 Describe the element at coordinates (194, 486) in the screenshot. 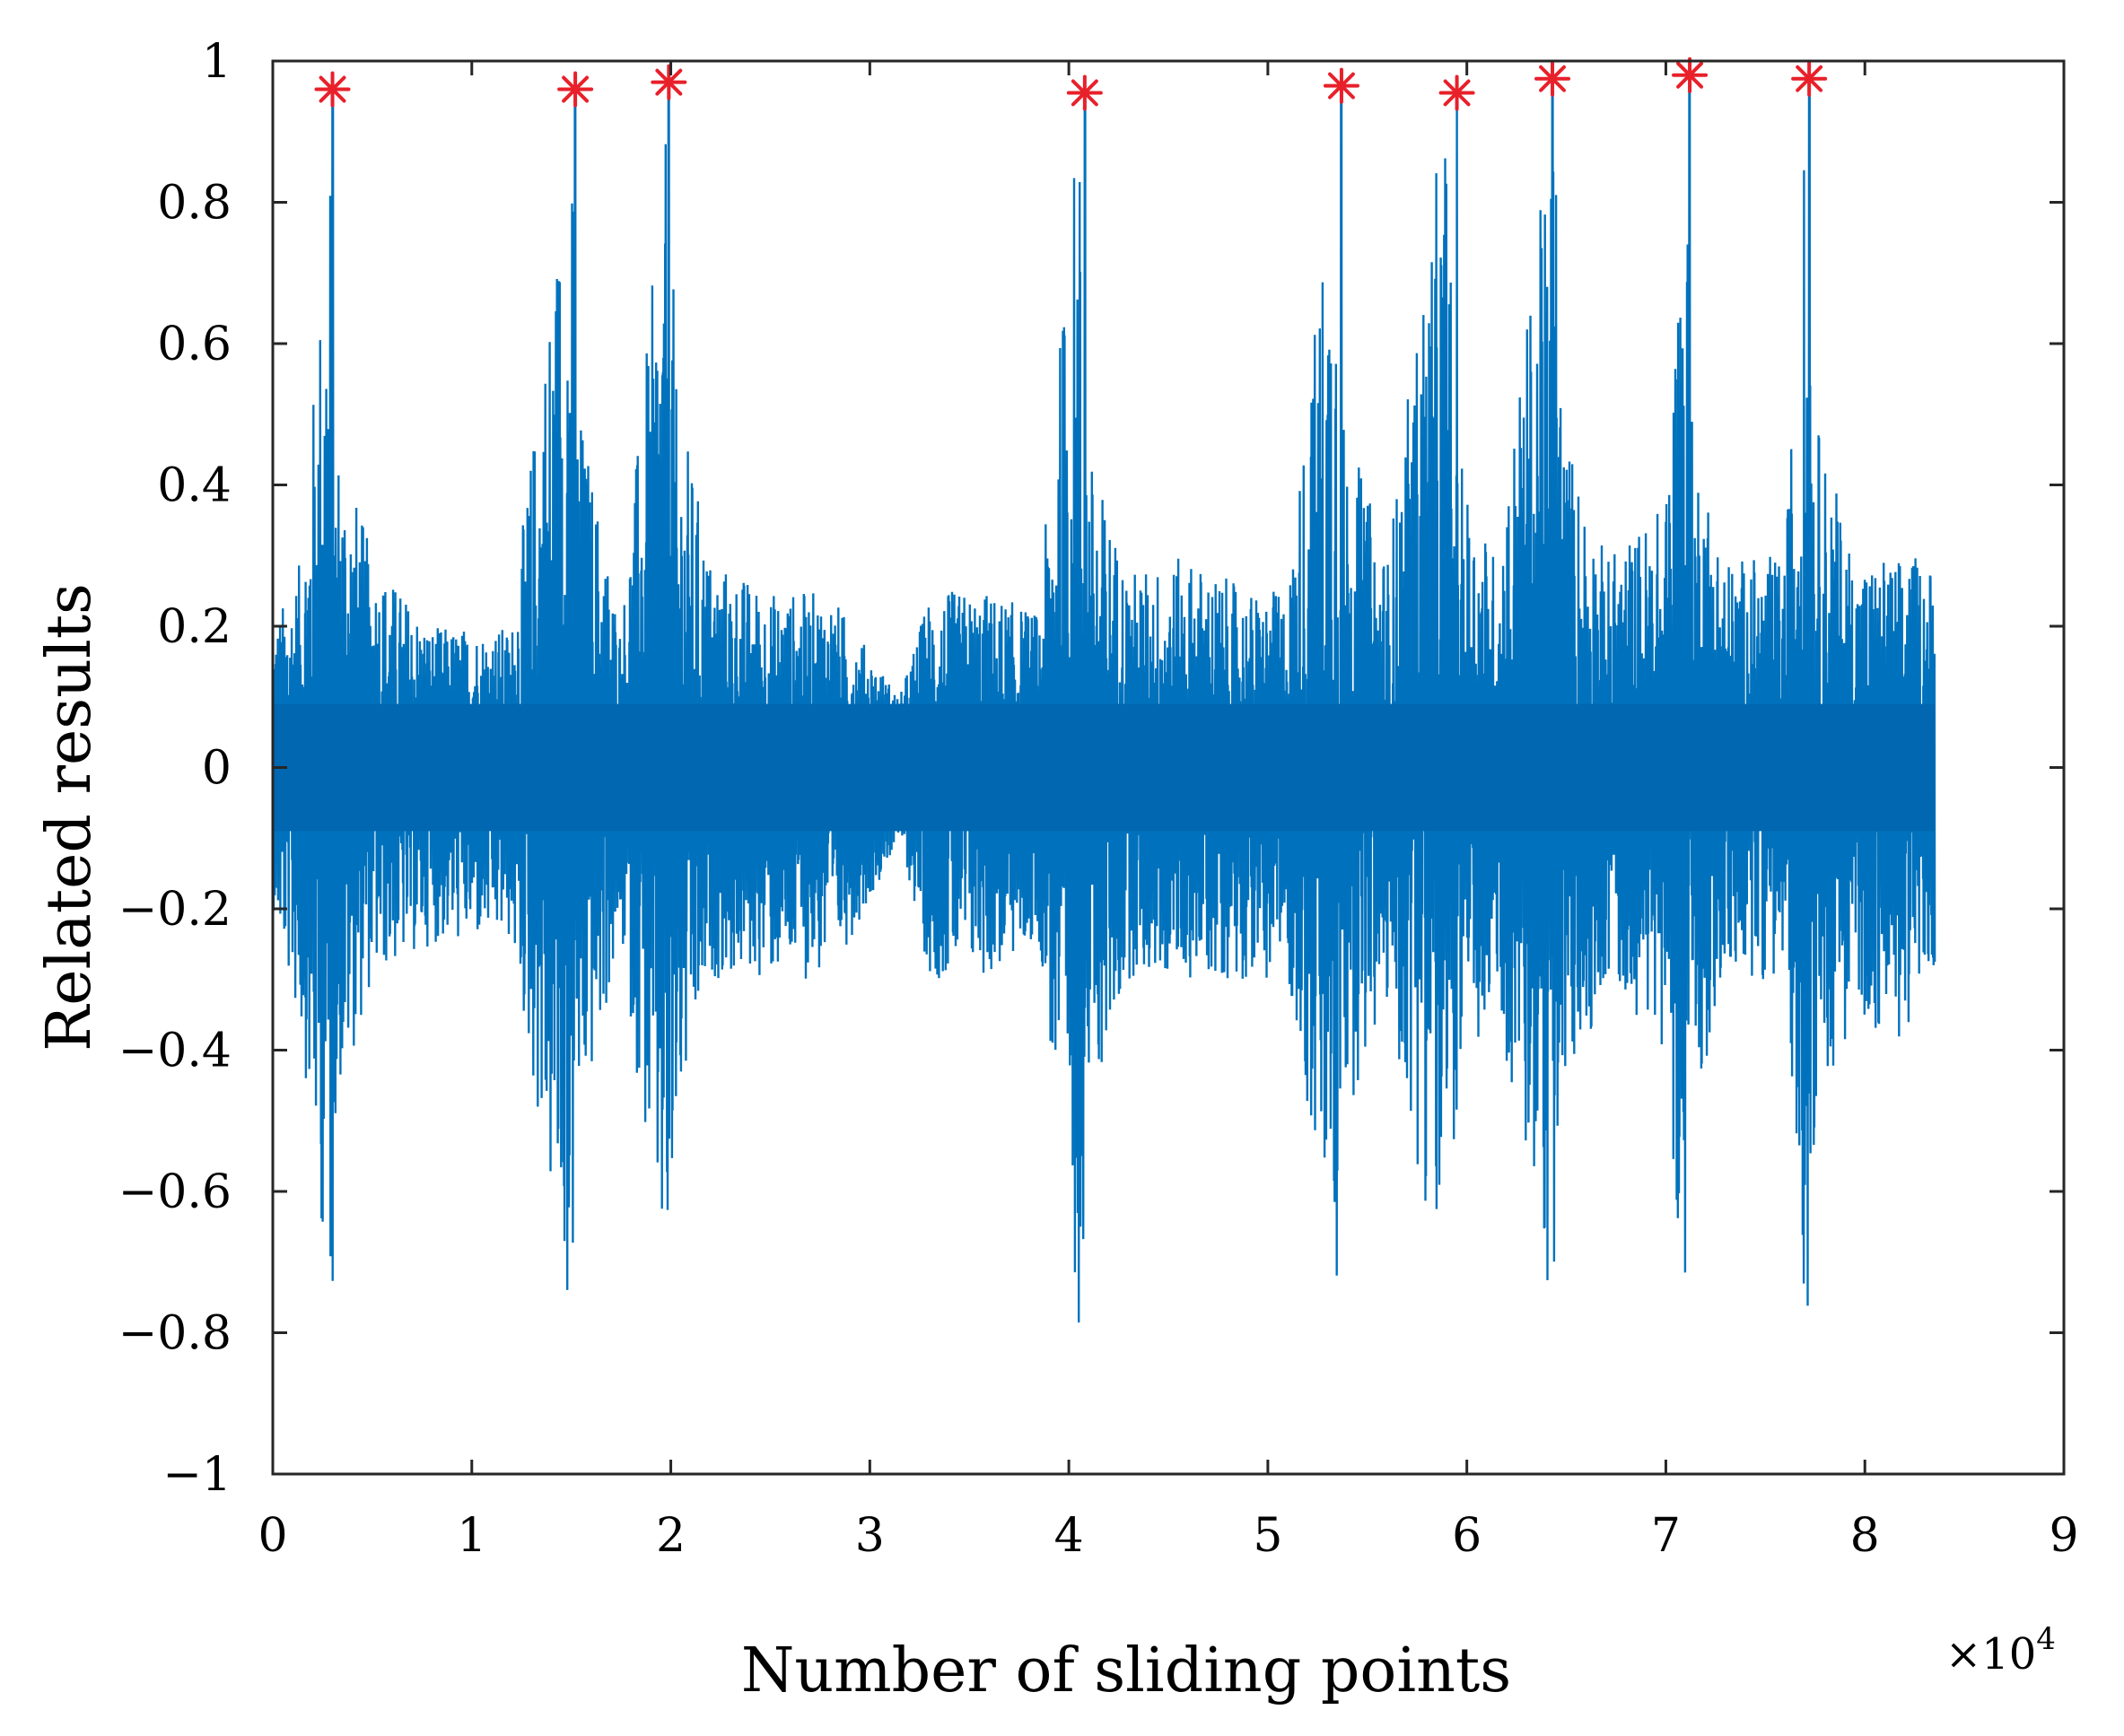

I see `y-tick-label: 0.4` at that location.